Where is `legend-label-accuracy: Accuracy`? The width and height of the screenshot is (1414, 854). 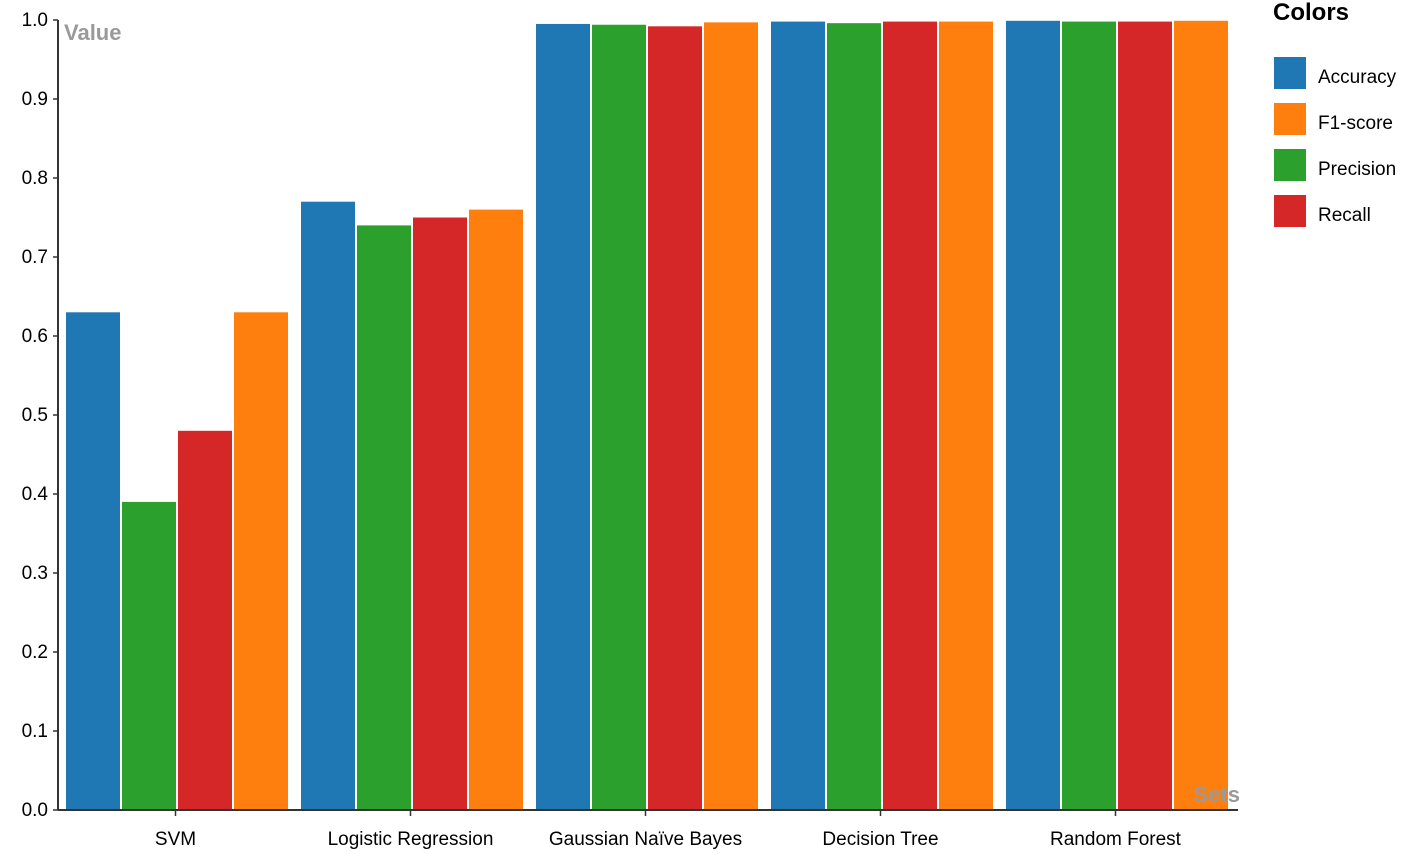
legend-label-accuracy: Accuracy is located at coordinates (1357, 77).